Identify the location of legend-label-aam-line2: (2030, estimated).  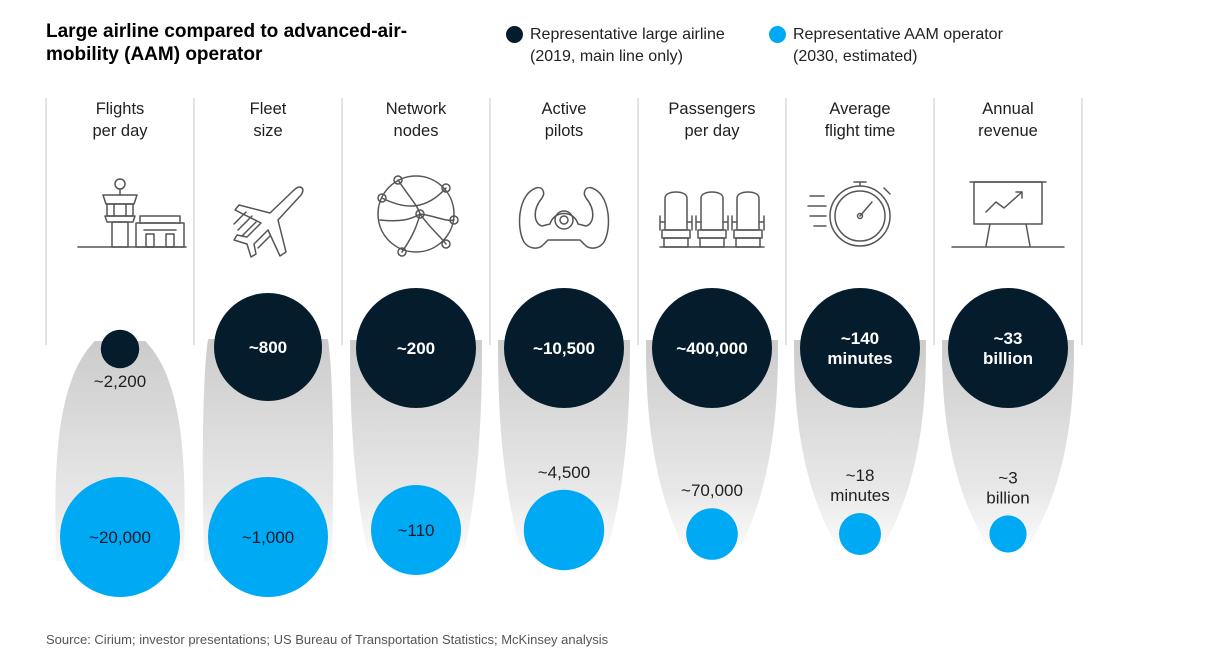
(855, 56).